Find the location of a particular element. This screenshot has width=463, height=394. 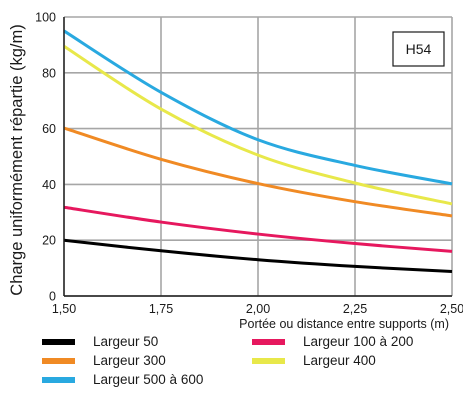

y-tick-label: 100 is located at coordinates (45, 18).